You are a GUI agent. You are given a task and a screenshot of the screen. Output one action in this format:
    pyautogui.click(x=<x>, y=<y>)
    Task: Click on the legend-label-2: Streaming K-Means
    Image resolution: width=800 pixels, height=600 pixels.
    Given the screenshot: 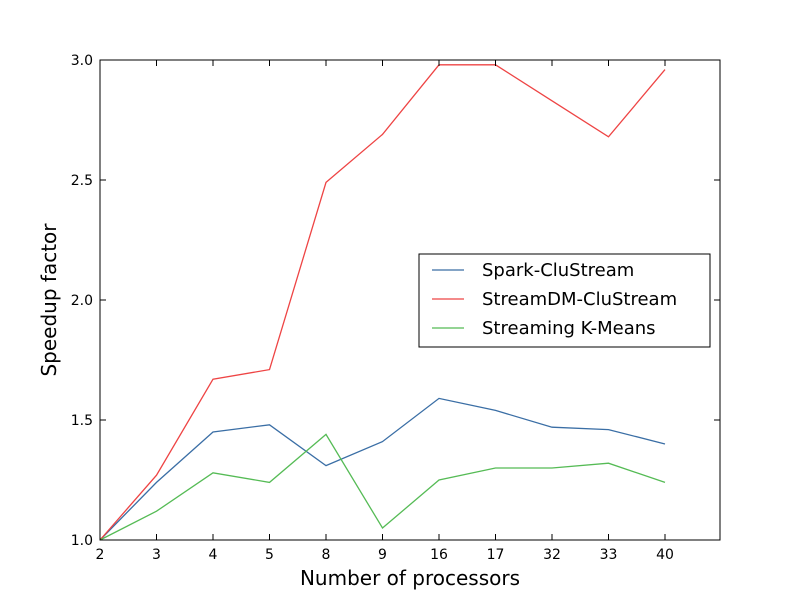 What is the action you would take?
    pyautogui.click(x=569, y=328)
    